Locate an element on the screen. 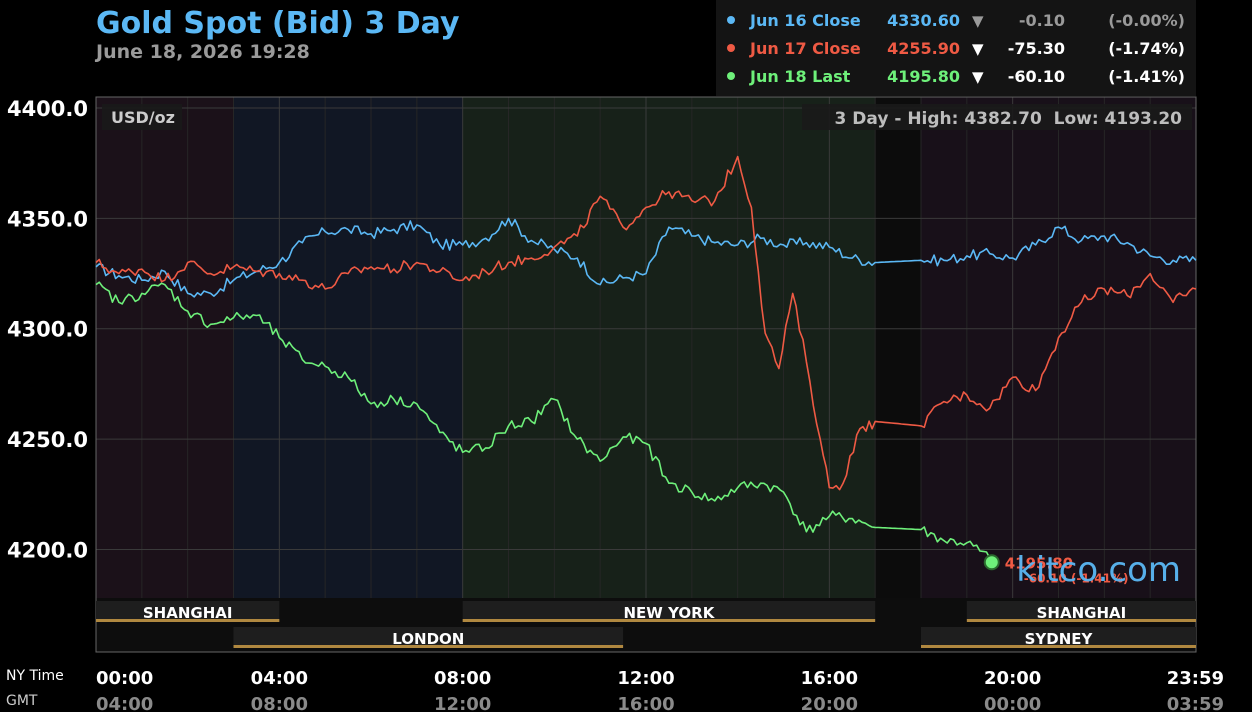 The width and height of the screenshot is (1252, 712). gmt-label: GMT is located at coordinates (22, 701).